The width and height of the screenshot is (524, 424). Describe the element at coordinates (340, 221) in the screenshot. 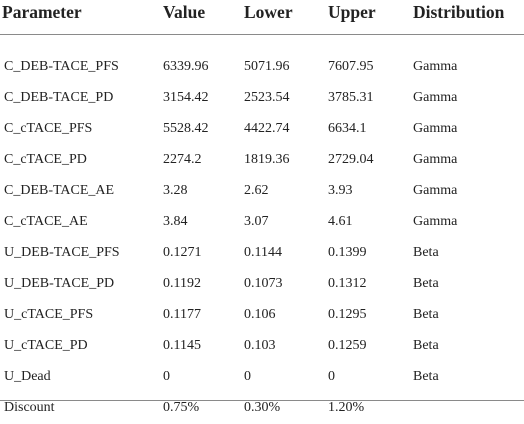

I see `cell-upper: 4.61` at that location.